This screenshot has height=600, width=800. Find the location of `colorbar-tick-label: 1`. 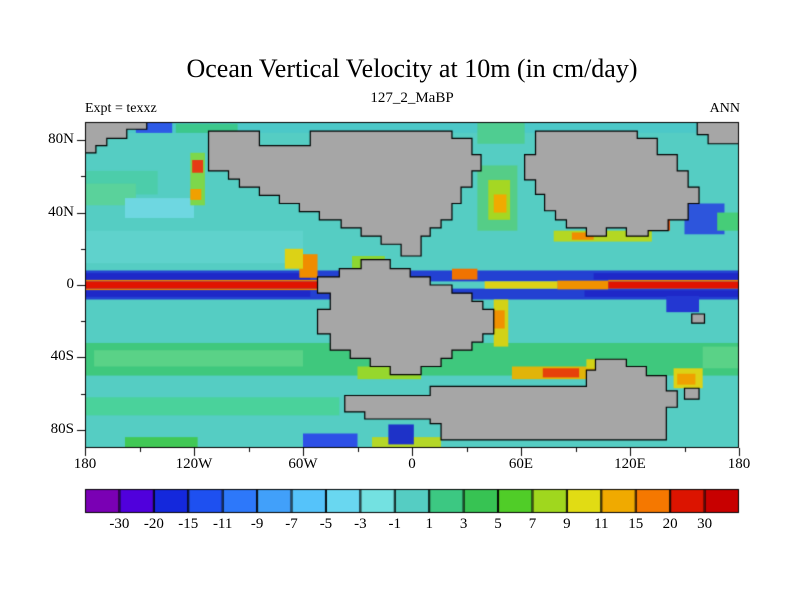

colorbar-tick-label: 1 is located at coordinates (429, 524).